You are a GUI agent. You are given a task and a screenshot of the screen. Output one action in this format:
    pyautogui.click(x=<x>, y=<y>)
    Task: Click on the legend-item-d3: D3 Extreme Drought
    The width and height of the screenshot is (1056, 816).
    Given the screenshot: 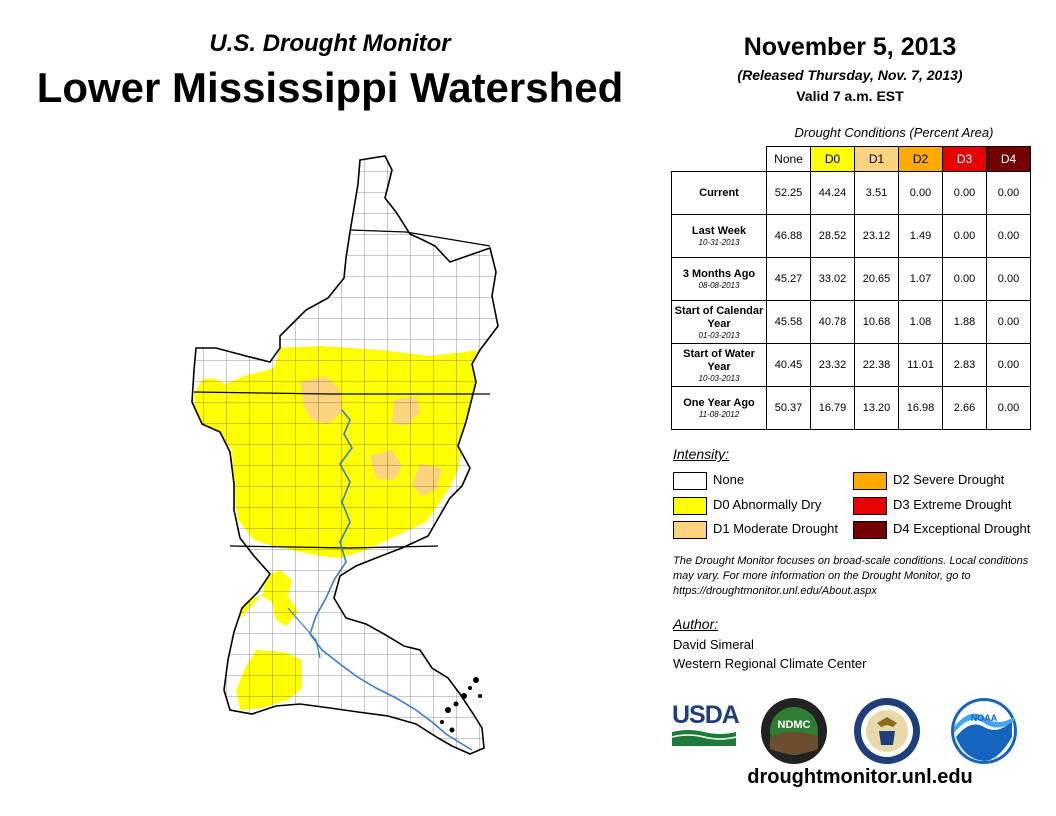 What is the action you would take?
    pyautogui.click(x=932, y=505)
    